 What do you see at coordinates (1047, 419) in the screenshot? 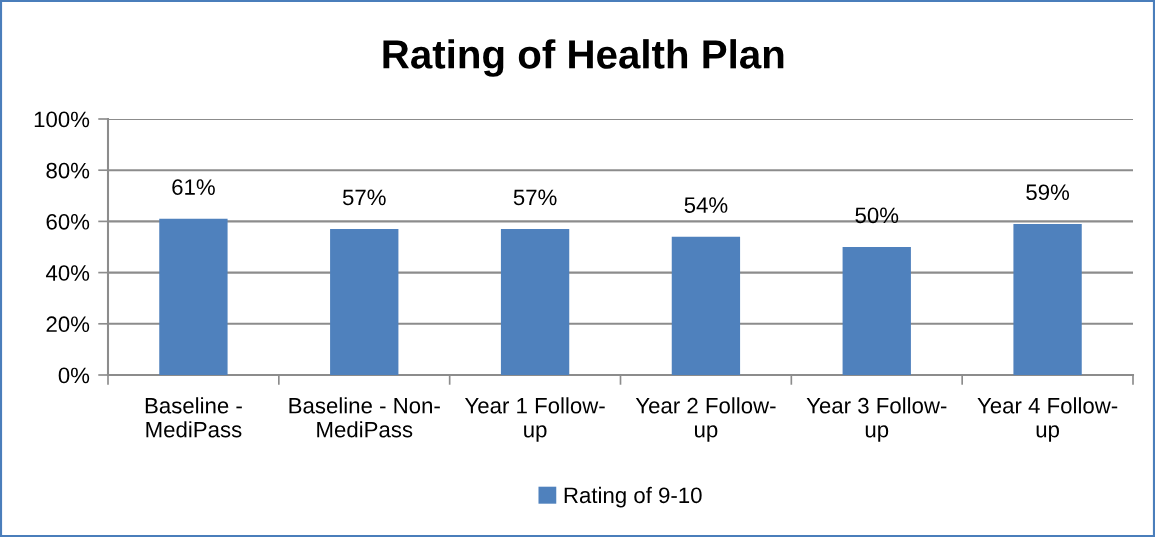
I see `x-tick-label: Year 4 Follow-up` at bounding box center [1047, 419].